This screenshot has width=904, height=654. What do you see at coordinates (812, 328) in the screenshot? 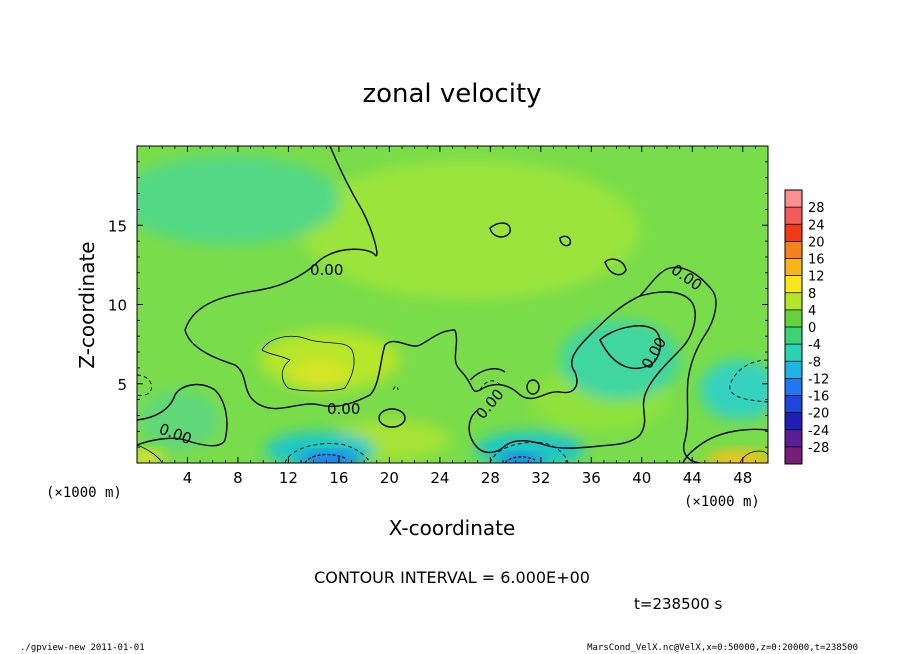
I see `colorbar-label: 0` at bounding box center [812, 328].